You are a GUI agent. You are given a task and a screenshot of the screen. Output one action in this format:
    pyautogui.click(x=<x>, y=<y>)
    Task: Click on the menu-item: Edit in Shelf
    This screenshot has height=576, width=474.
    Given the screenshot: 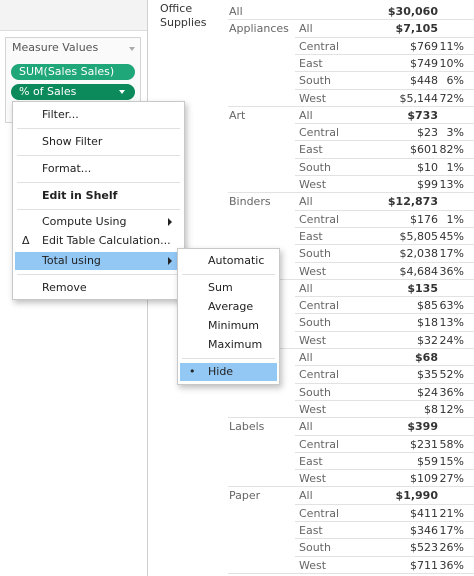 What is the action you would take?
    pyautogui.click(x=98, y=196)
    